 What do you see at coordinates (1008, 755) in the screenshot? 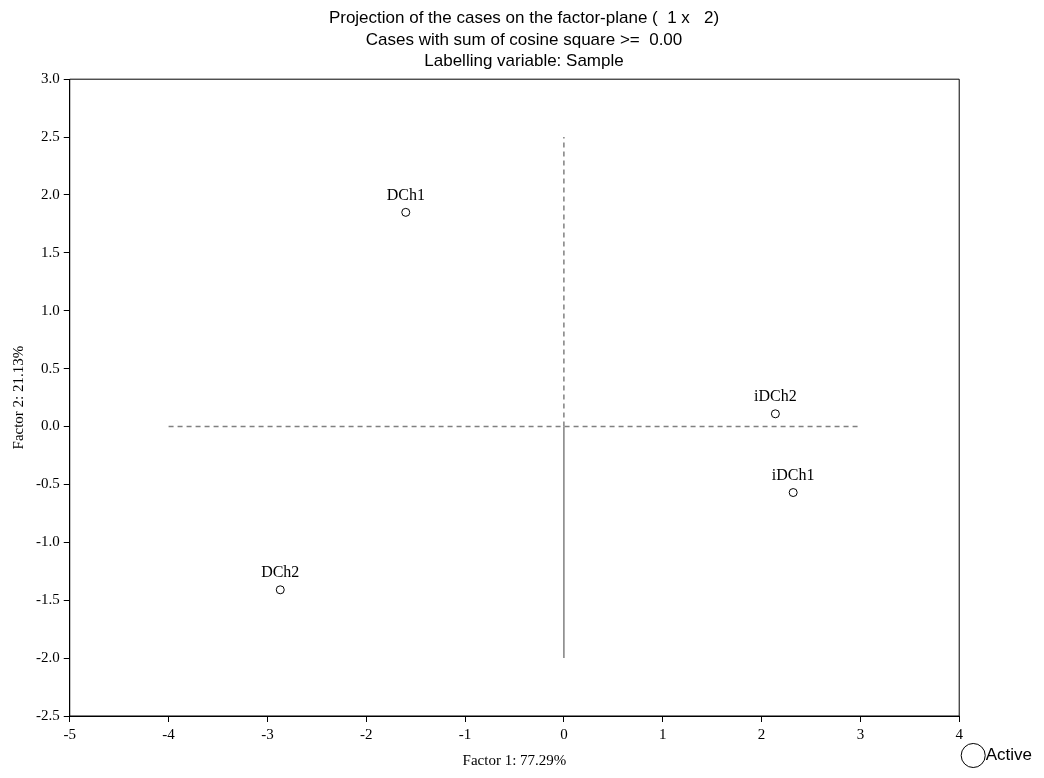
I see `legend-label: Active` at bounding box center [1008, 755].